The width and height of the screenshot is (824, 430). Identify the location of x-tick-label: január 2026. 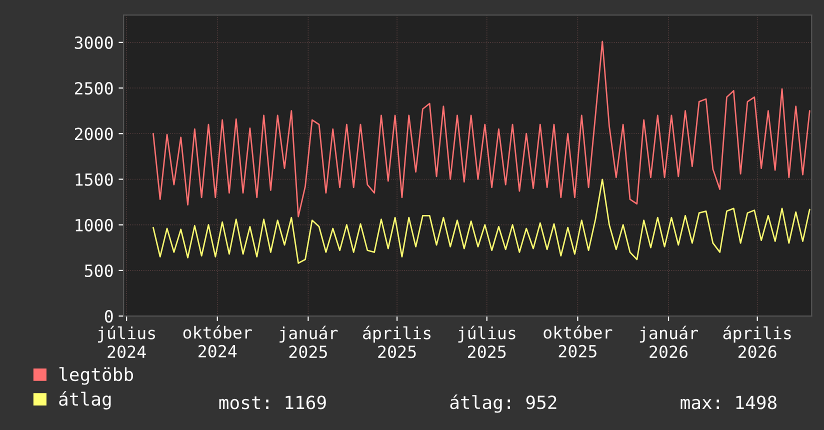
(669, 342).